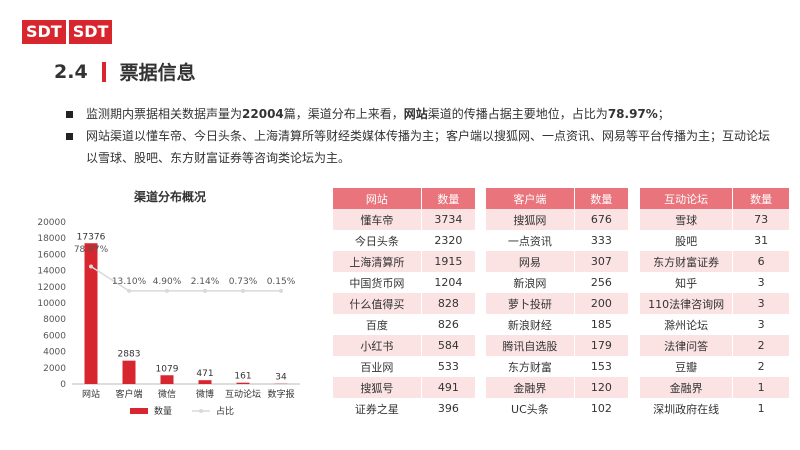 The width and height of the screenshot is (800, 450). I want to click on table-row: 证券之星 396, so click(405, 408).